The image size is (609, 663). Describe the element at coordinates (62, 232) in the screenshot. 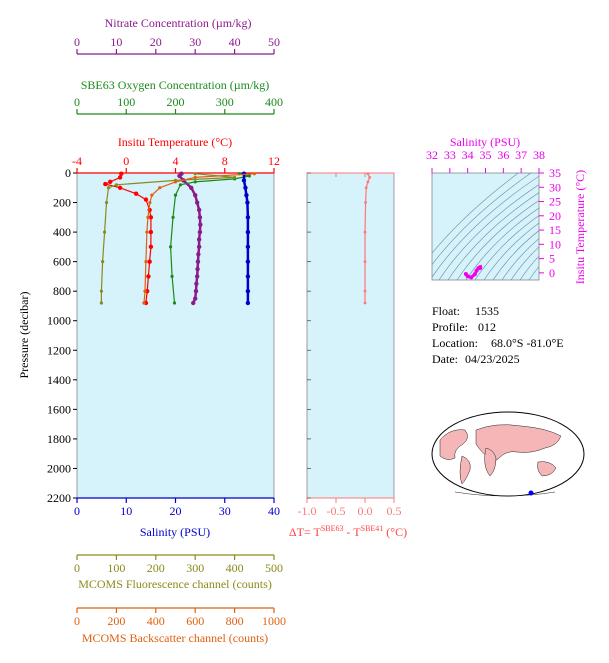

I see `pressure-tick-label: 400` at that location.